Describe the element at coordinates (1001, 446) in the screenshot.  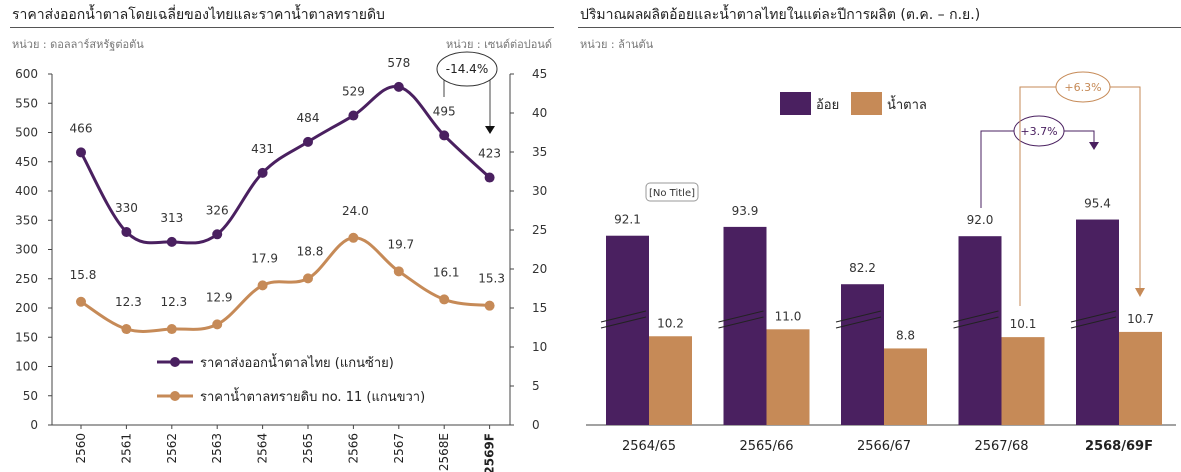
I see `category-label: 2567/68` at that location.